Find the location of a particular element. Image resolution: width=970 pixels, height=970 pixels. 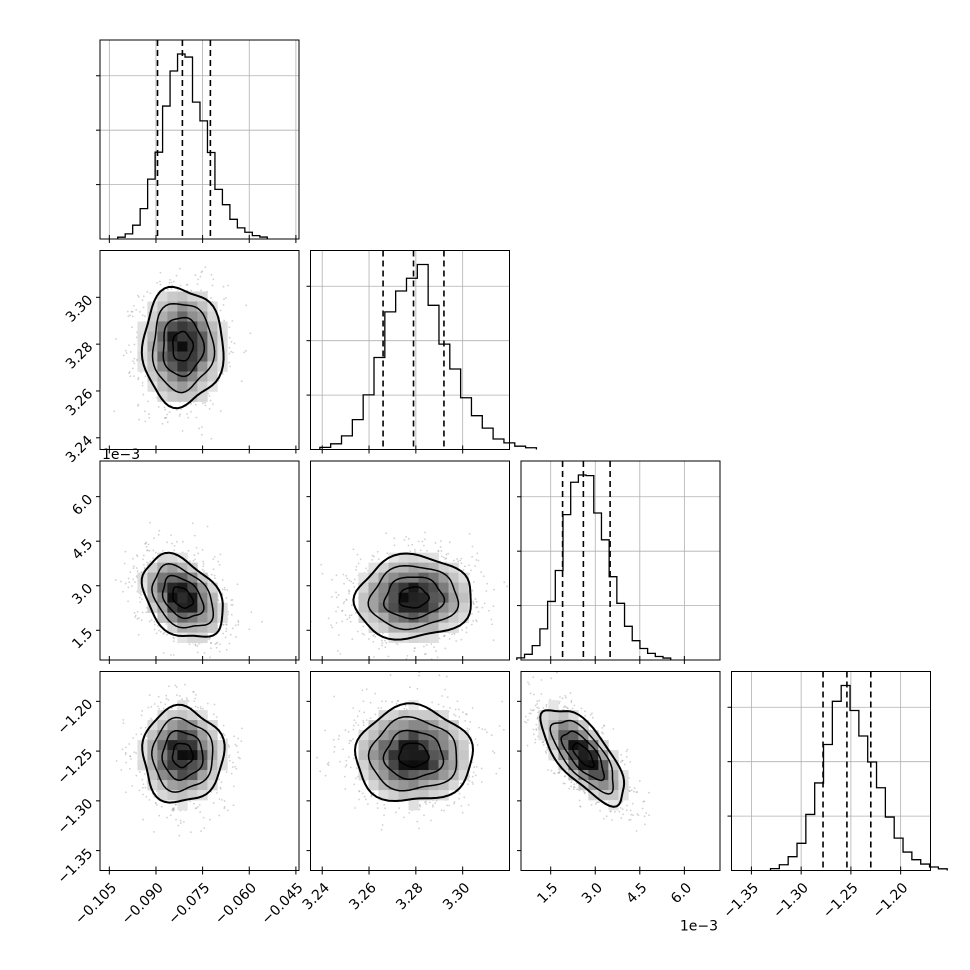

panel-content is located at coordinates (179, 760).